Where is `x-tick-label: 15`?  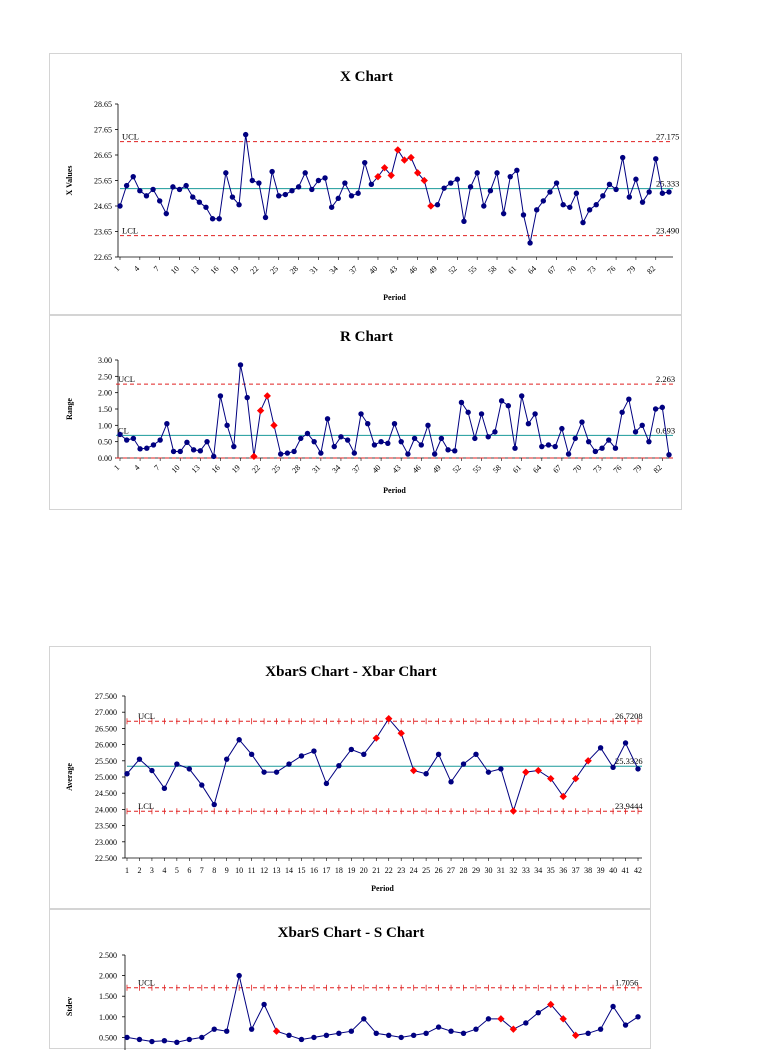 x-tick-label: 15 is located at coordinates (301, 870).